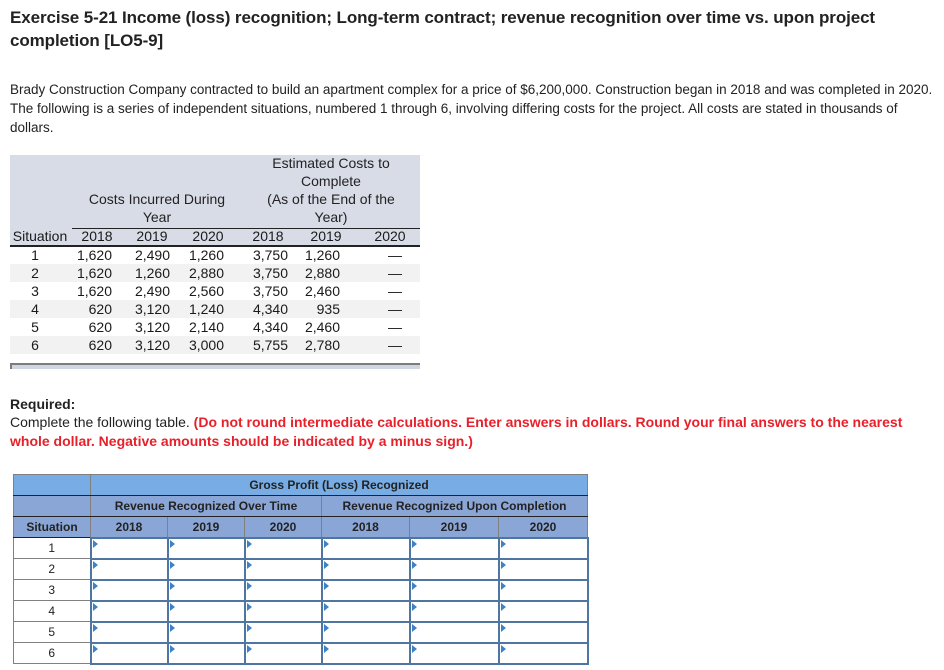 The height and width of the screenshot is (670, 944). What do you see at coordinates (35, 255) in the screenshot?
I see `situation-number: 1` at bounding box center [35, 255].